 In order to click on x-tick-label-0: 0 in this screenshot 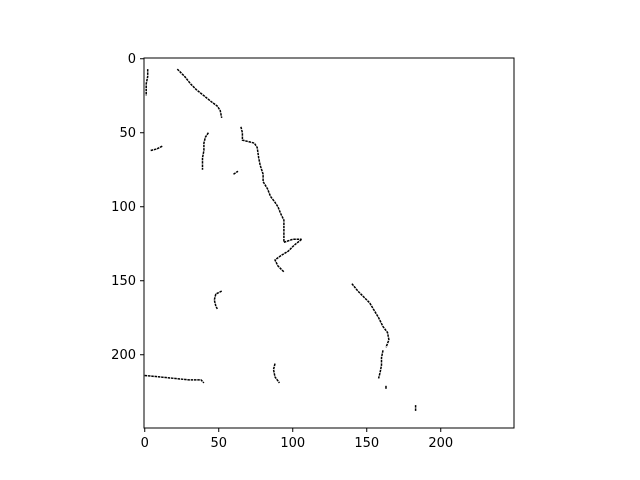, I will do `click(145, 443)`.